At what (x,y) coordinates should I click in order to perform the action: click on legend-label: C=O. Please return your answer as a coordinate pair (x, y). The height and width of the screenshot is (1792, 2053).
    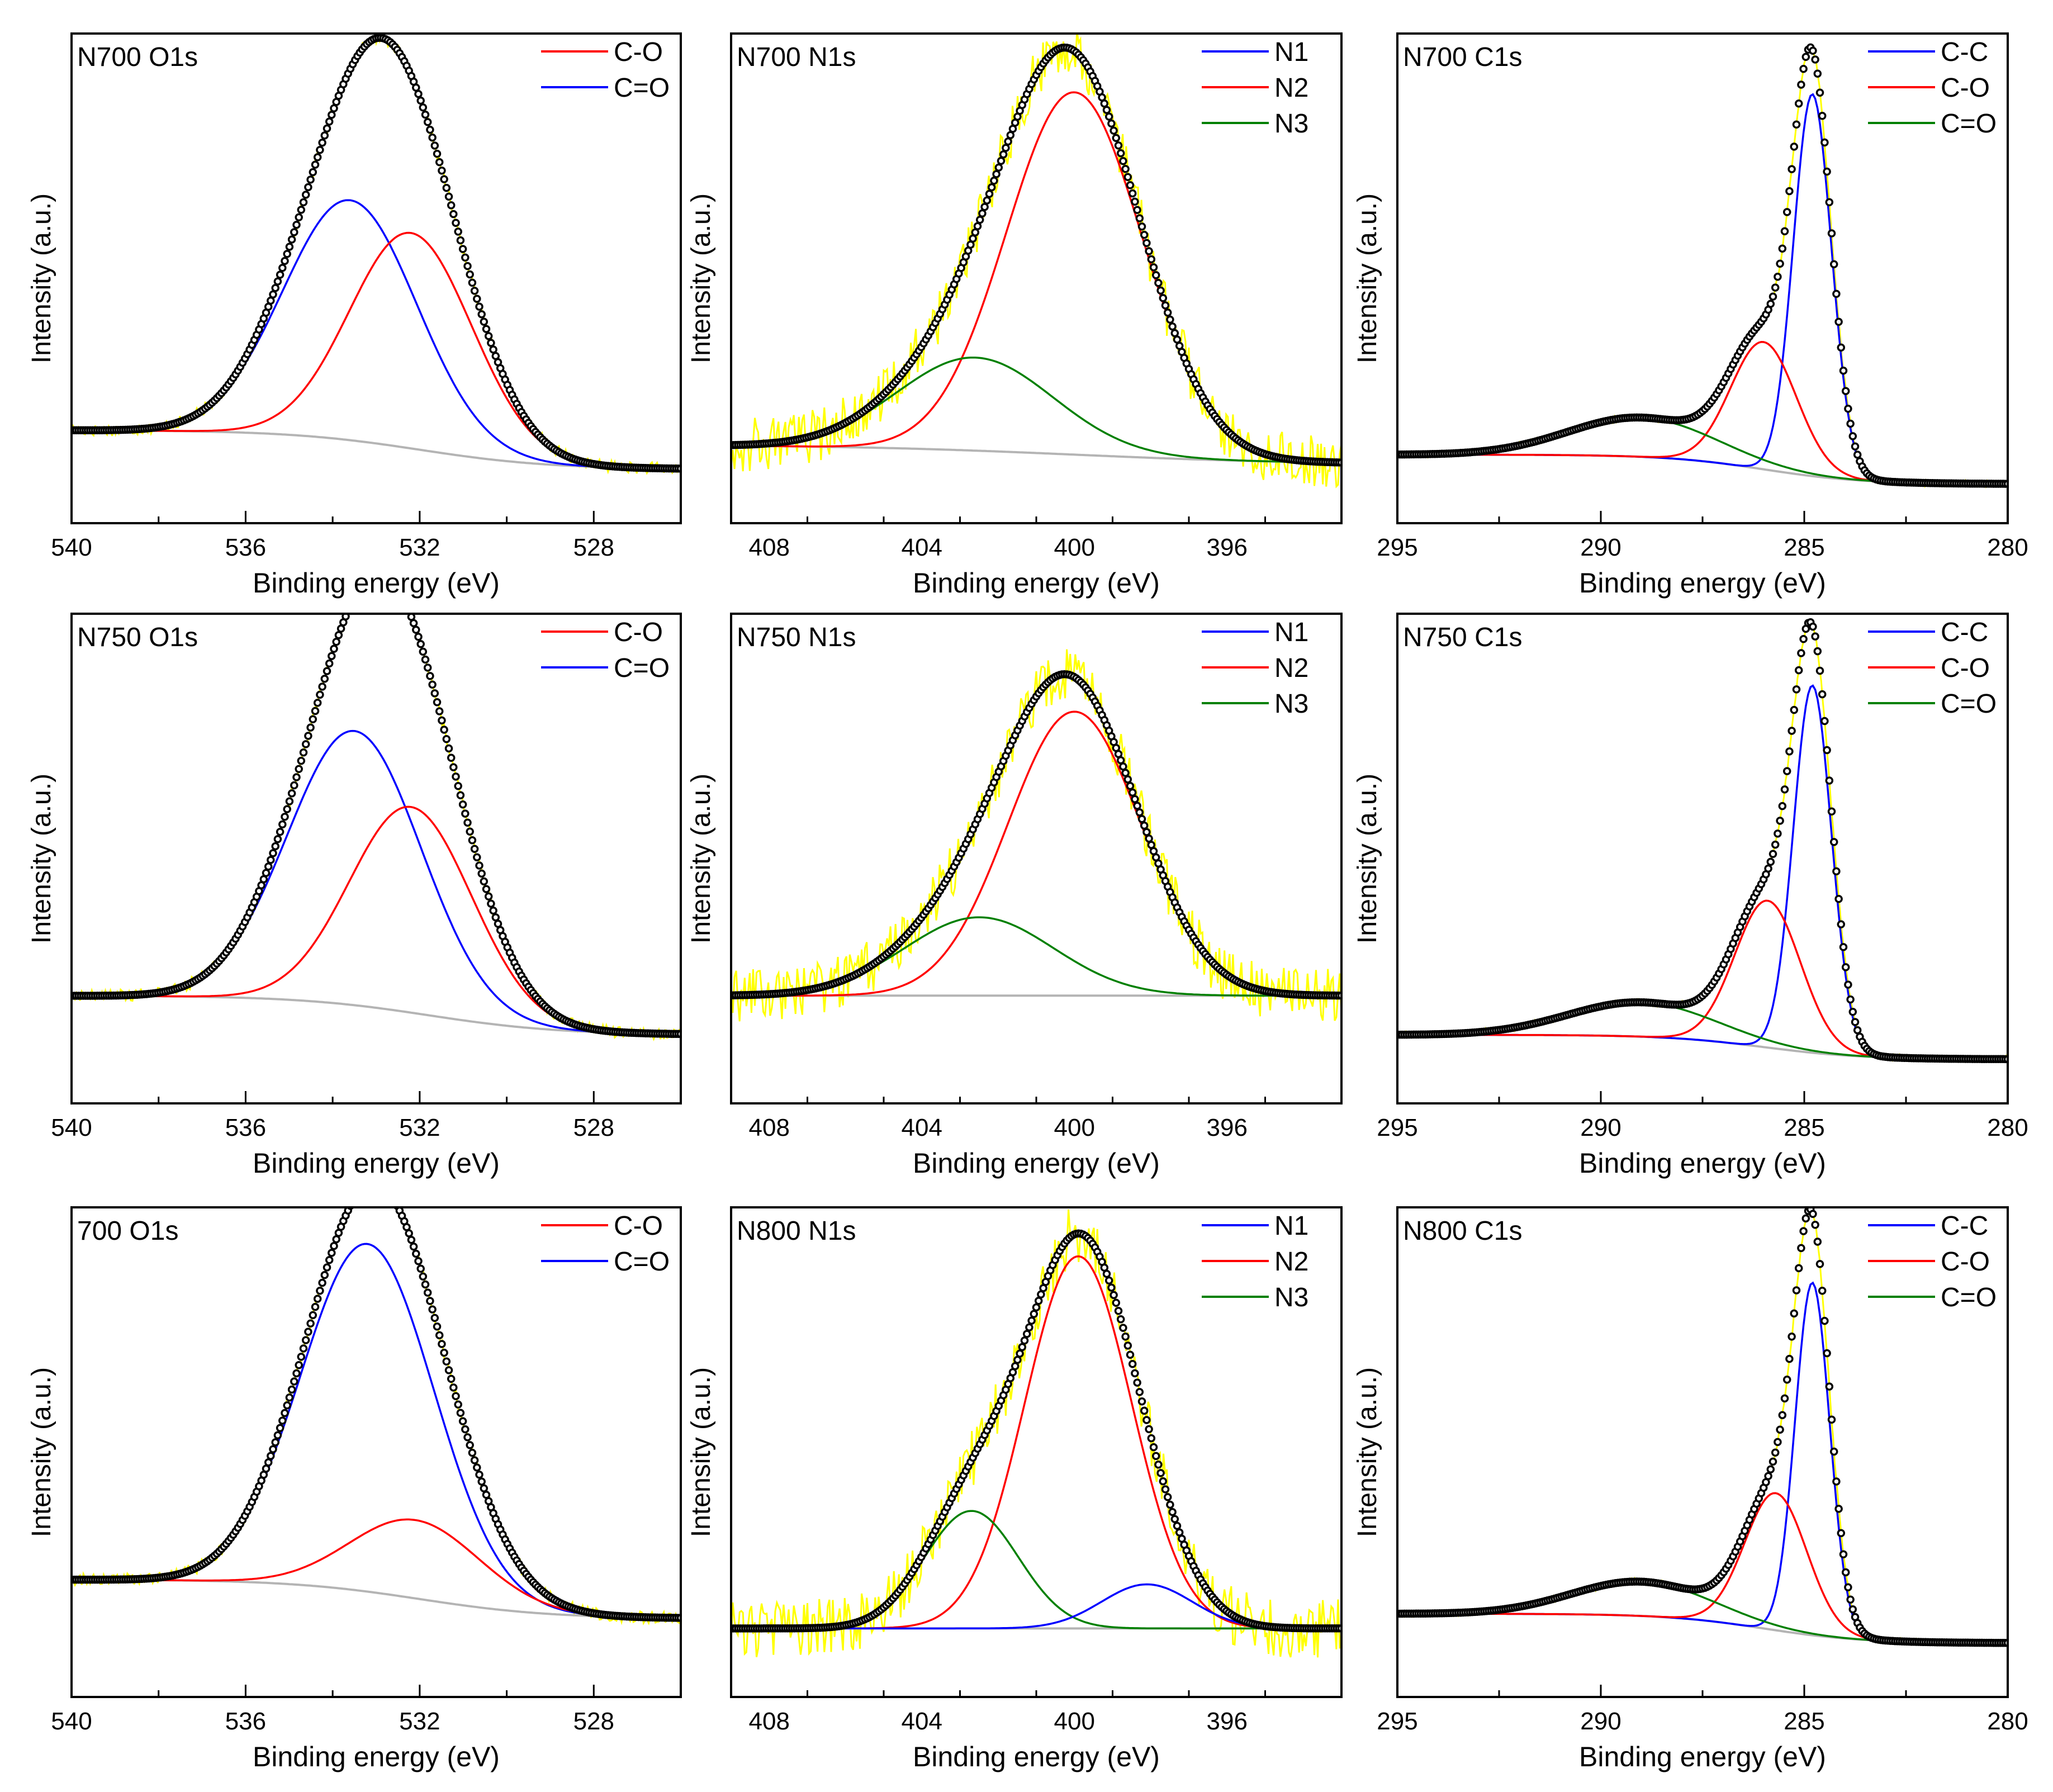
    Looking at the image, I should click on (1969, 704).